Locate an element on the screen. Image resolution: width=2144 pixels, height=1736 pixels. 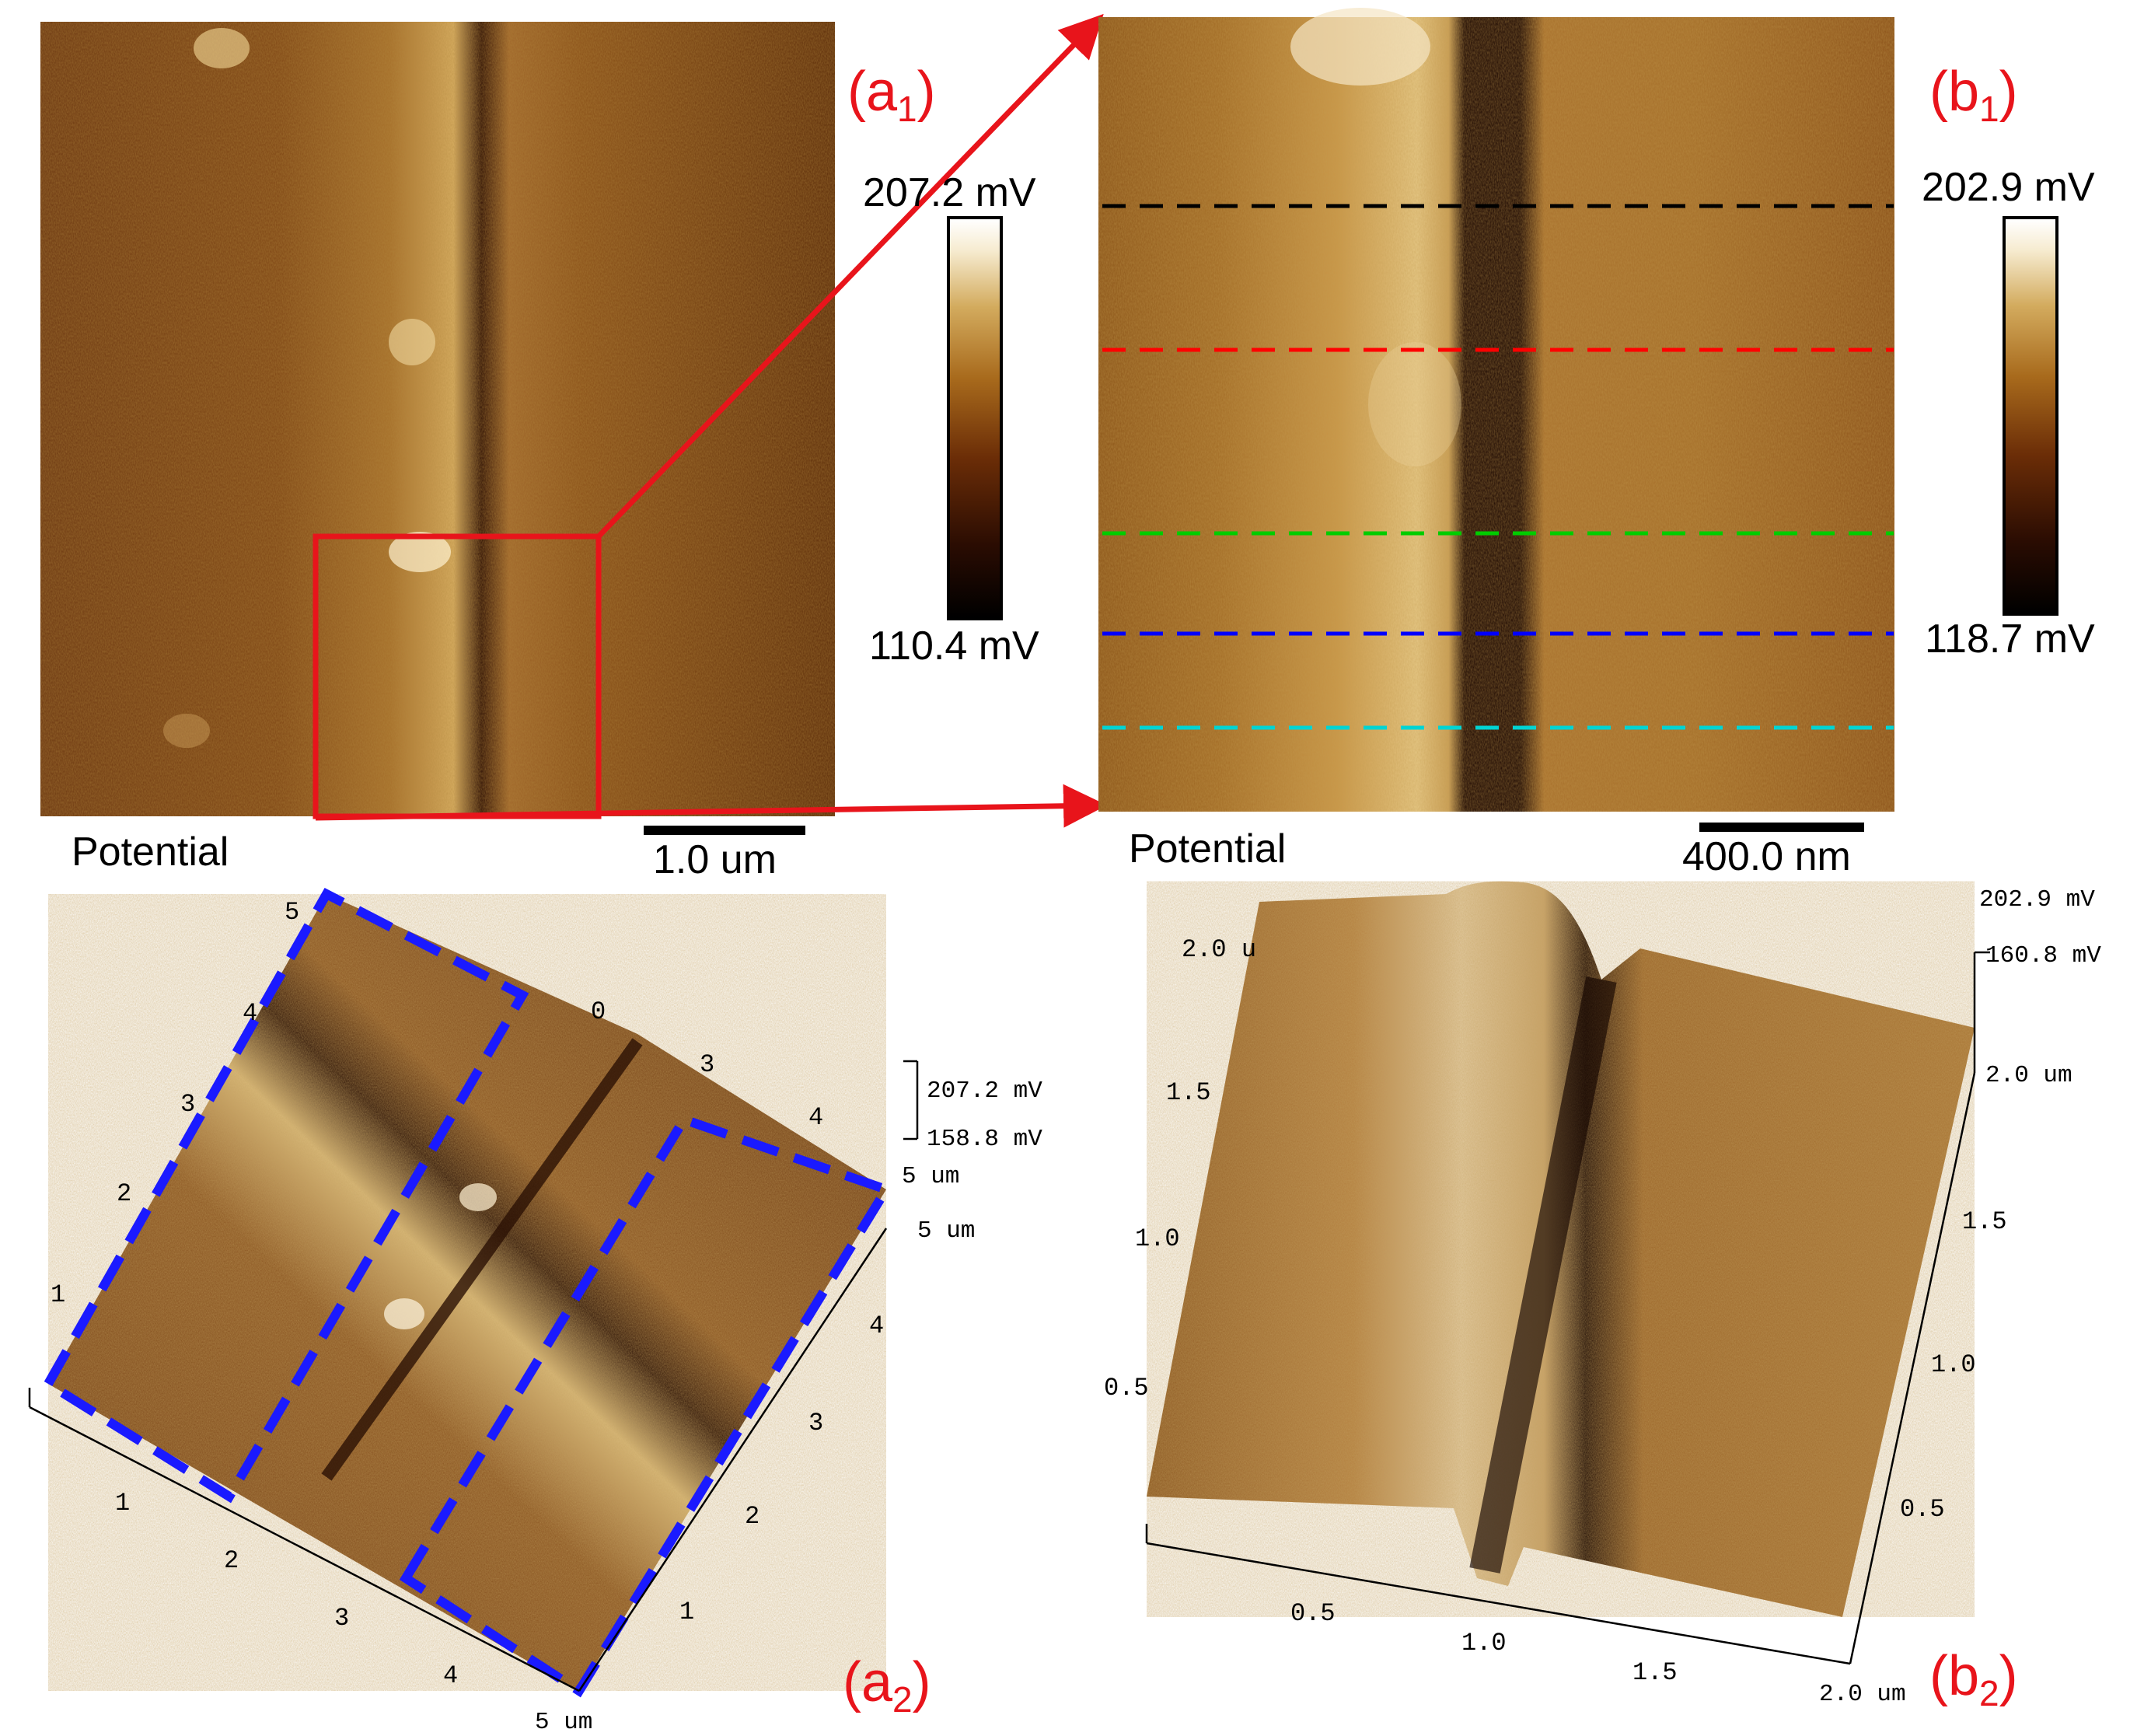
channel-label-b1: Potential is located at coordinates (1208, 848).